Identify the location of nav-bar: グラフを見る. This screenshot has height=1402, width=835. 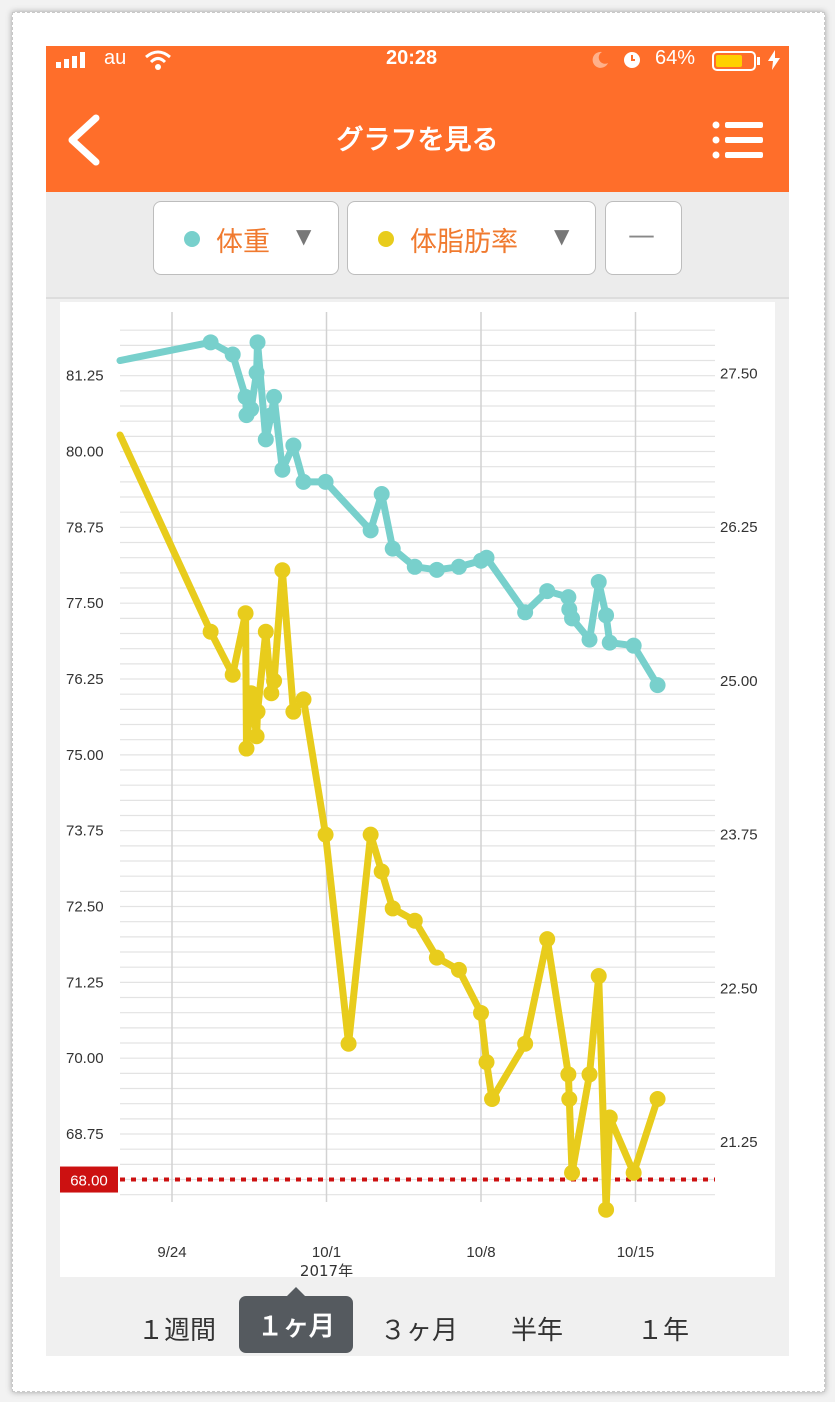
(417, 133).